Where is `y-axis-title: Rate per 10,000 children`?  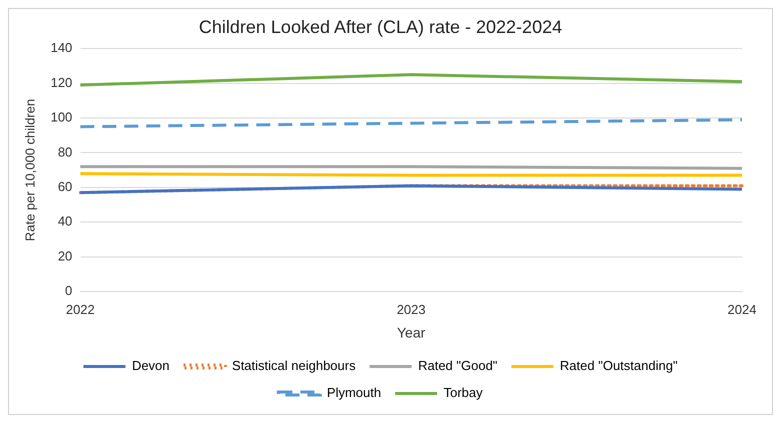 y-axis-title: Rate per 10,000 children is located at coordinates (30, 170).